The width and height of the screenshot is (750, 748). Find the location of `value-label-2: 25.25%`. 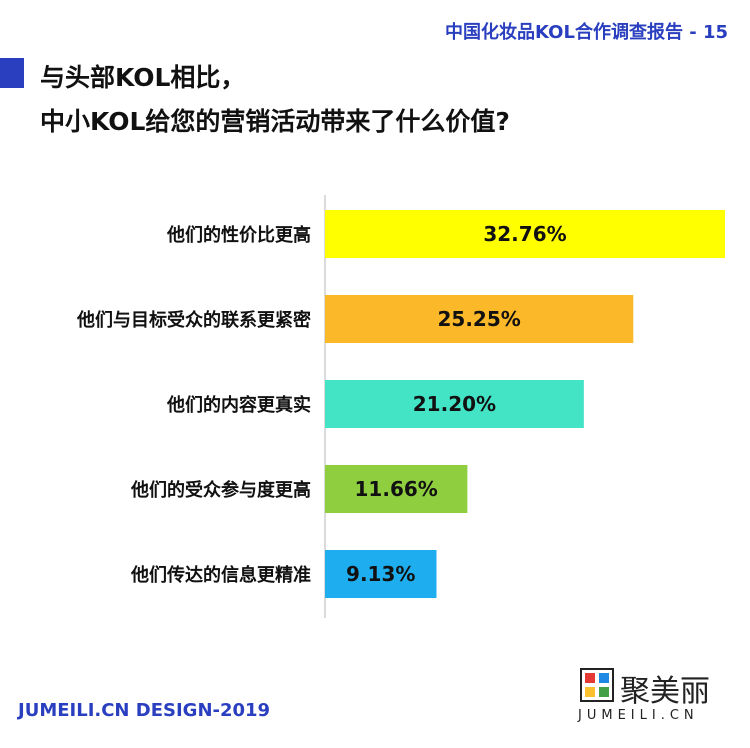

value-label-2: 25.25% is located at coordinates (478, 319).